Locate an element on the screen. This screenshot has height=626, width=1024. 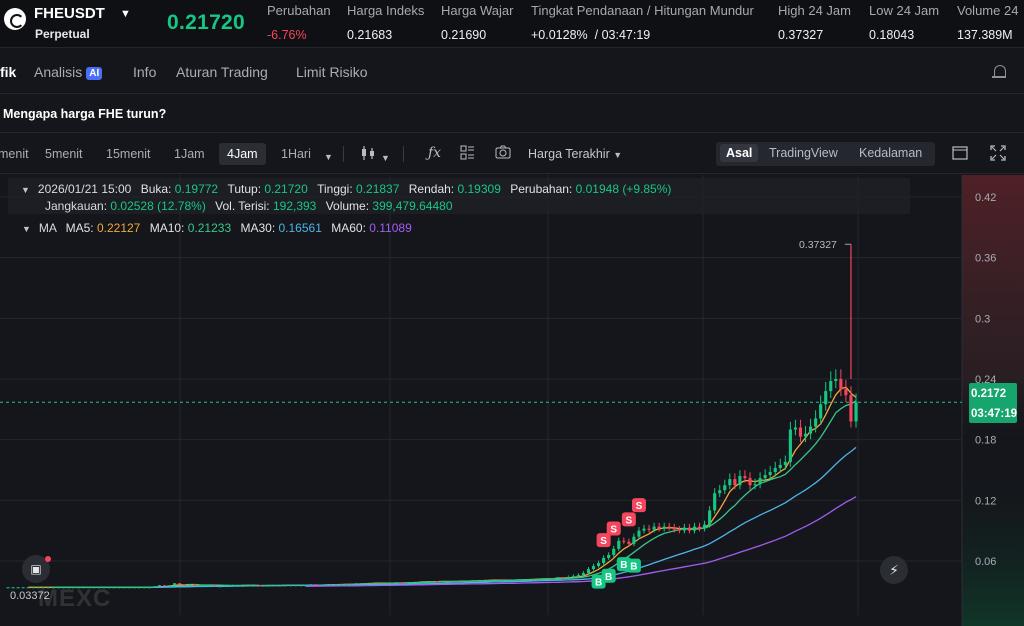
window-icon is located at coordinates (960, 154).